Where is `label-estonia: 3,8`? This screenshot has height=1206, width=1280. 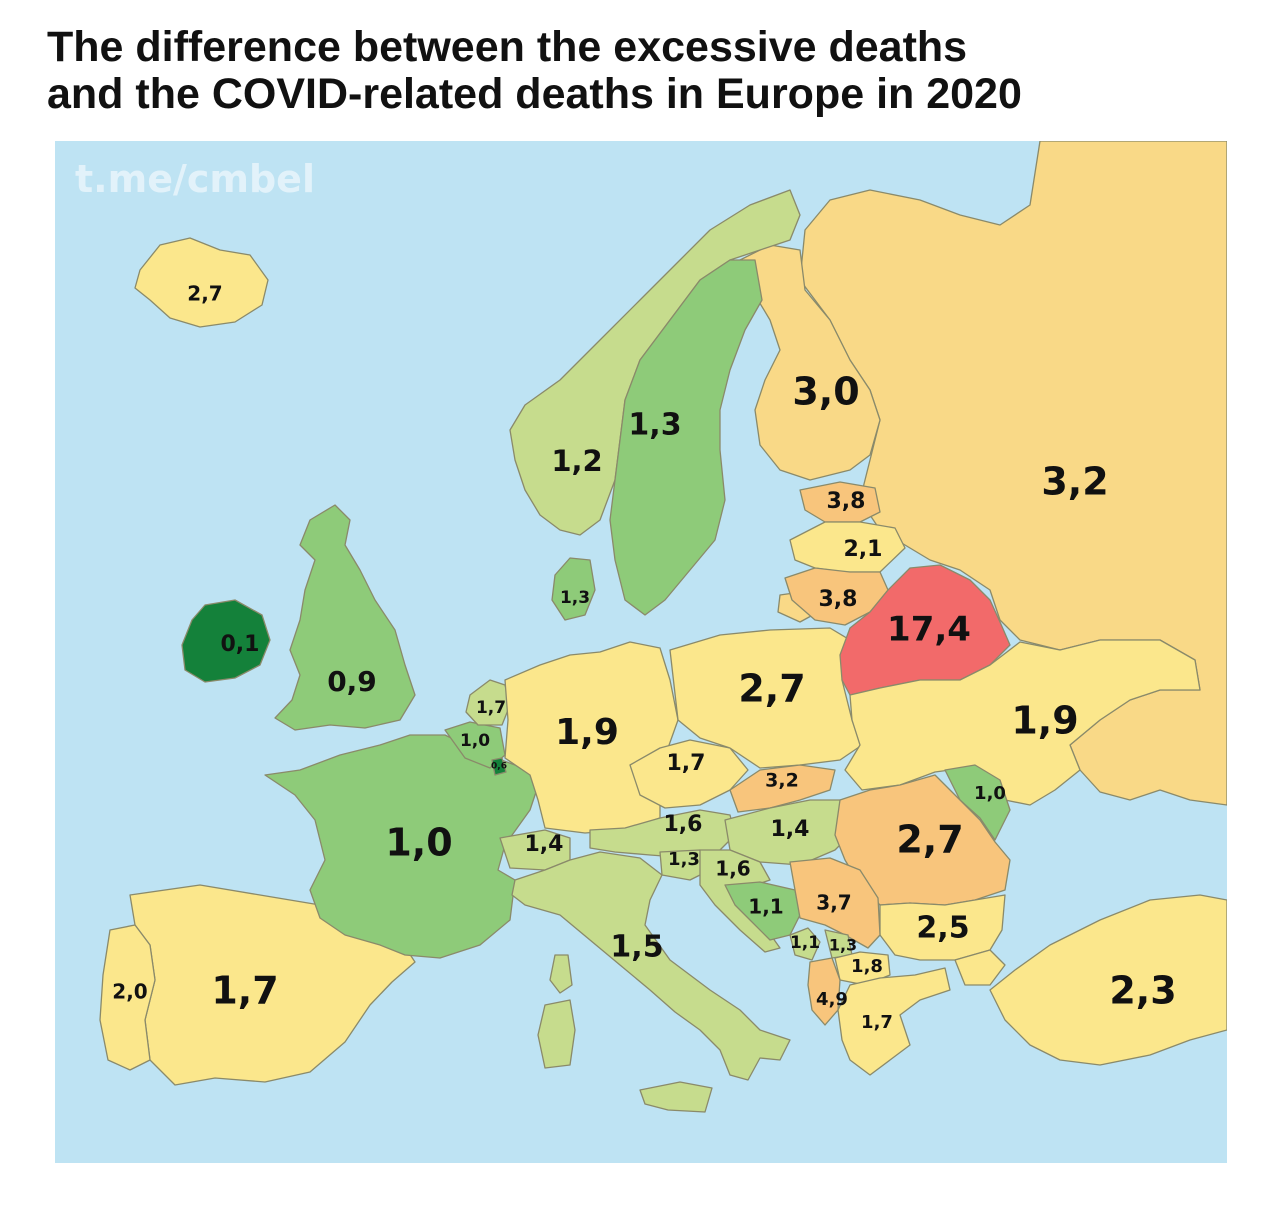 label-estonia: 3,8 is located at coordinates (846, 501).